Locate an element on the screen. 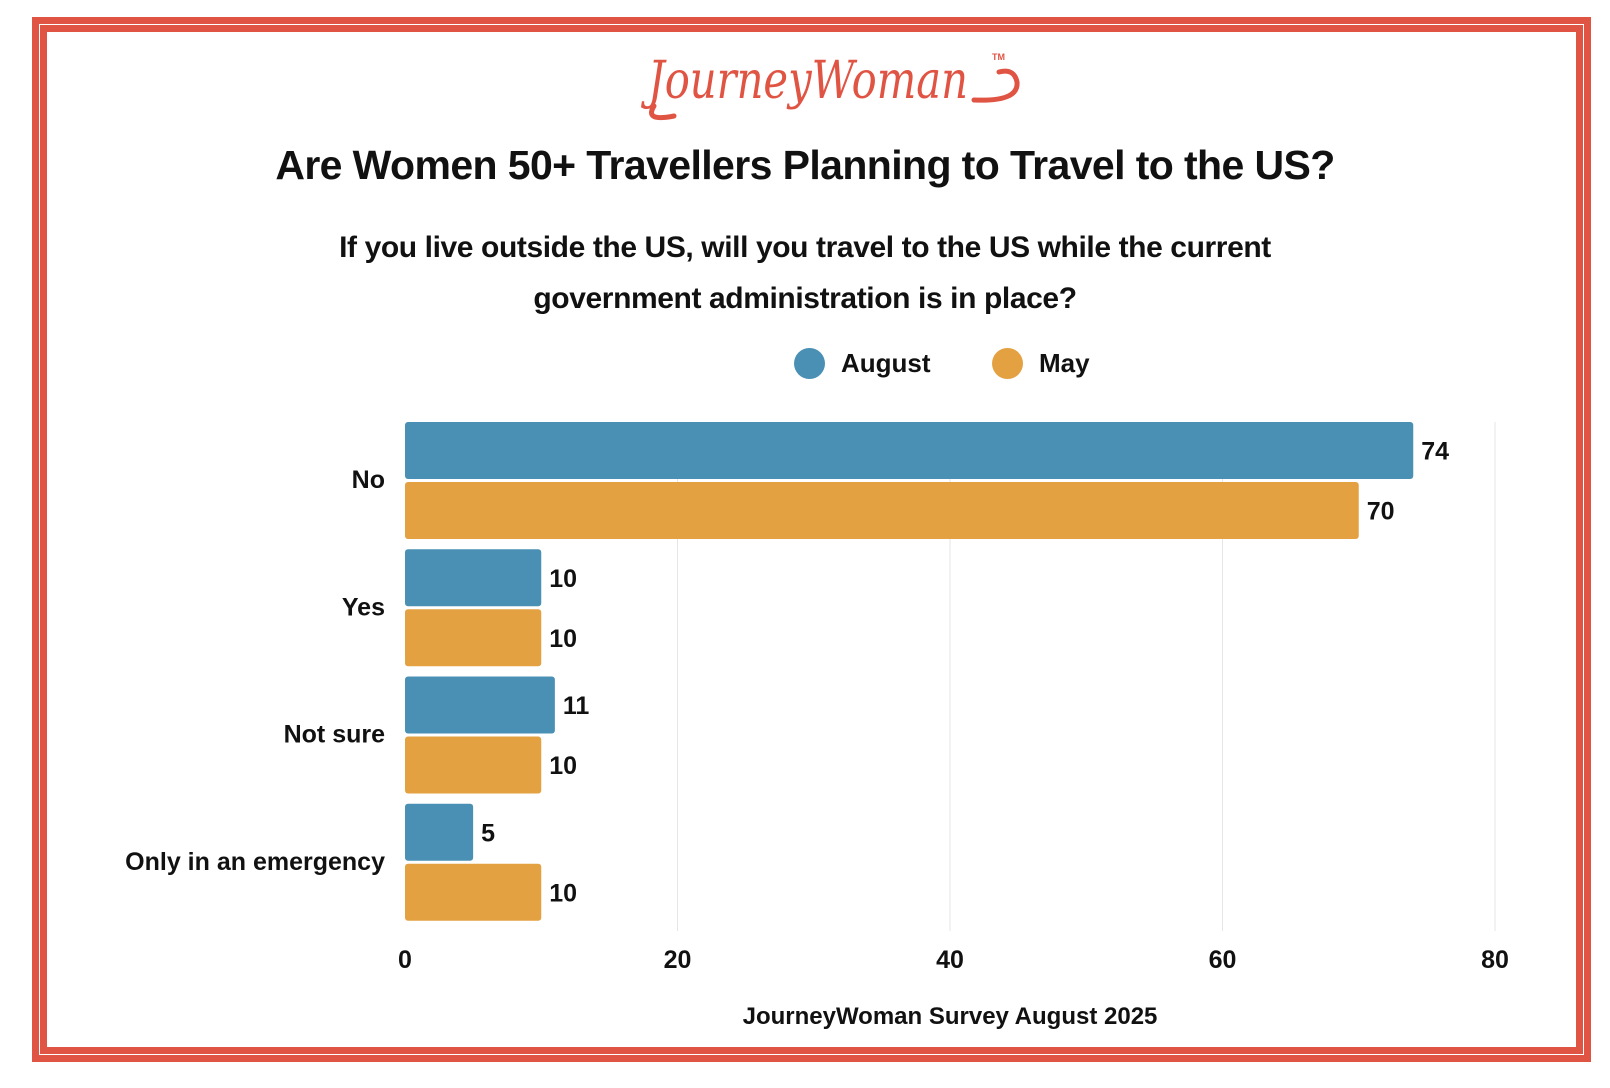  legend: August May is located at coordinates (805, 365).